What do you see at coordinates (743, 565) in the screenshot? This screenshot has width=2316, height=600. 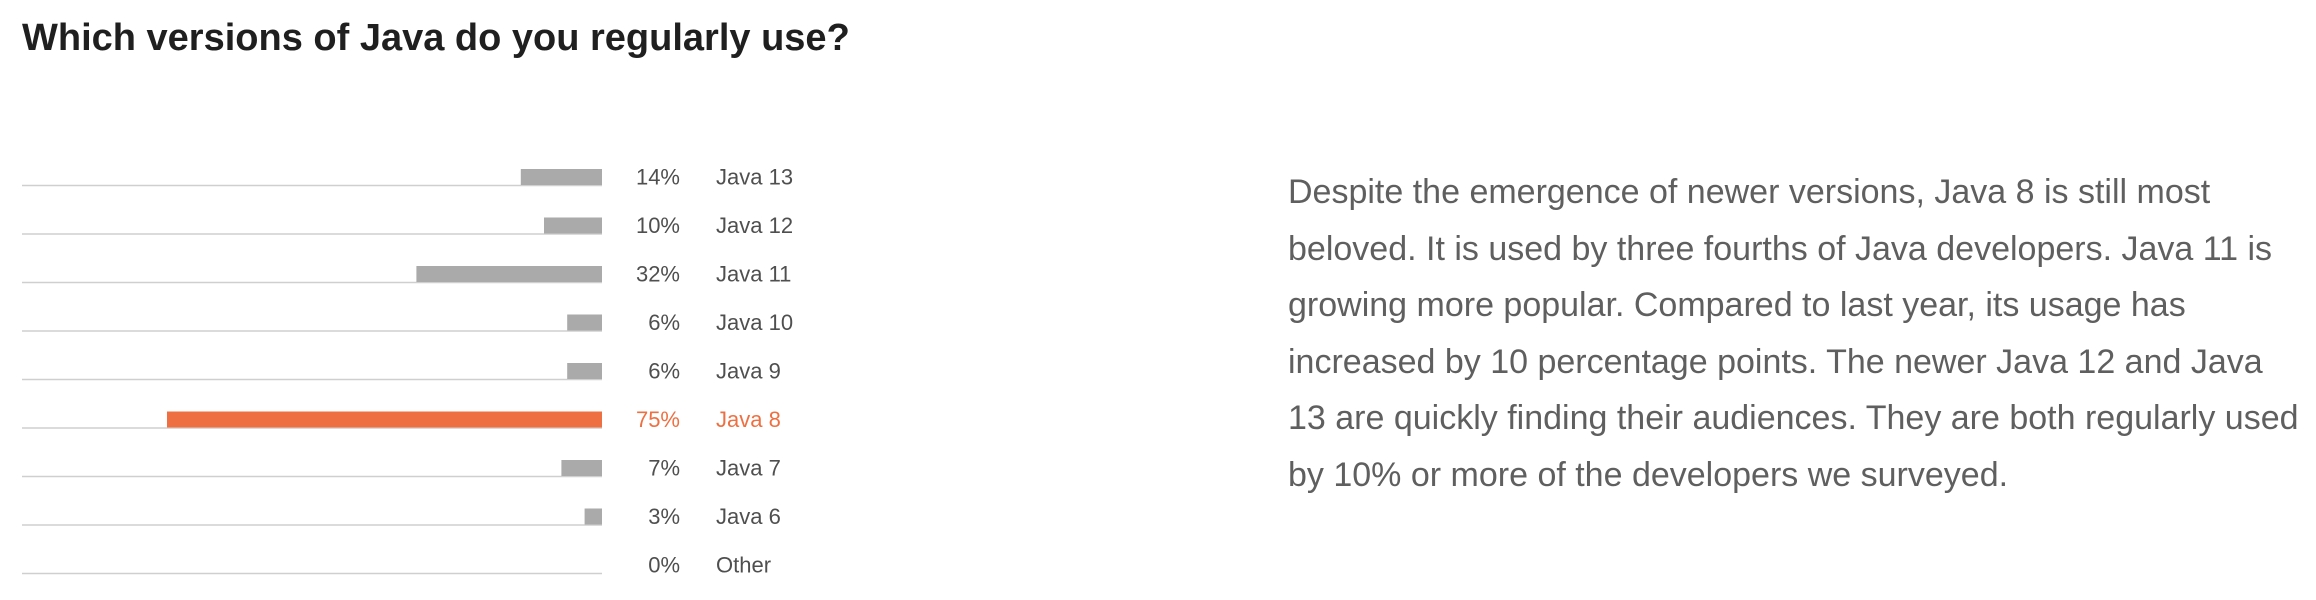 I see `category-label-other: Other` at bounding box center [743, 565].